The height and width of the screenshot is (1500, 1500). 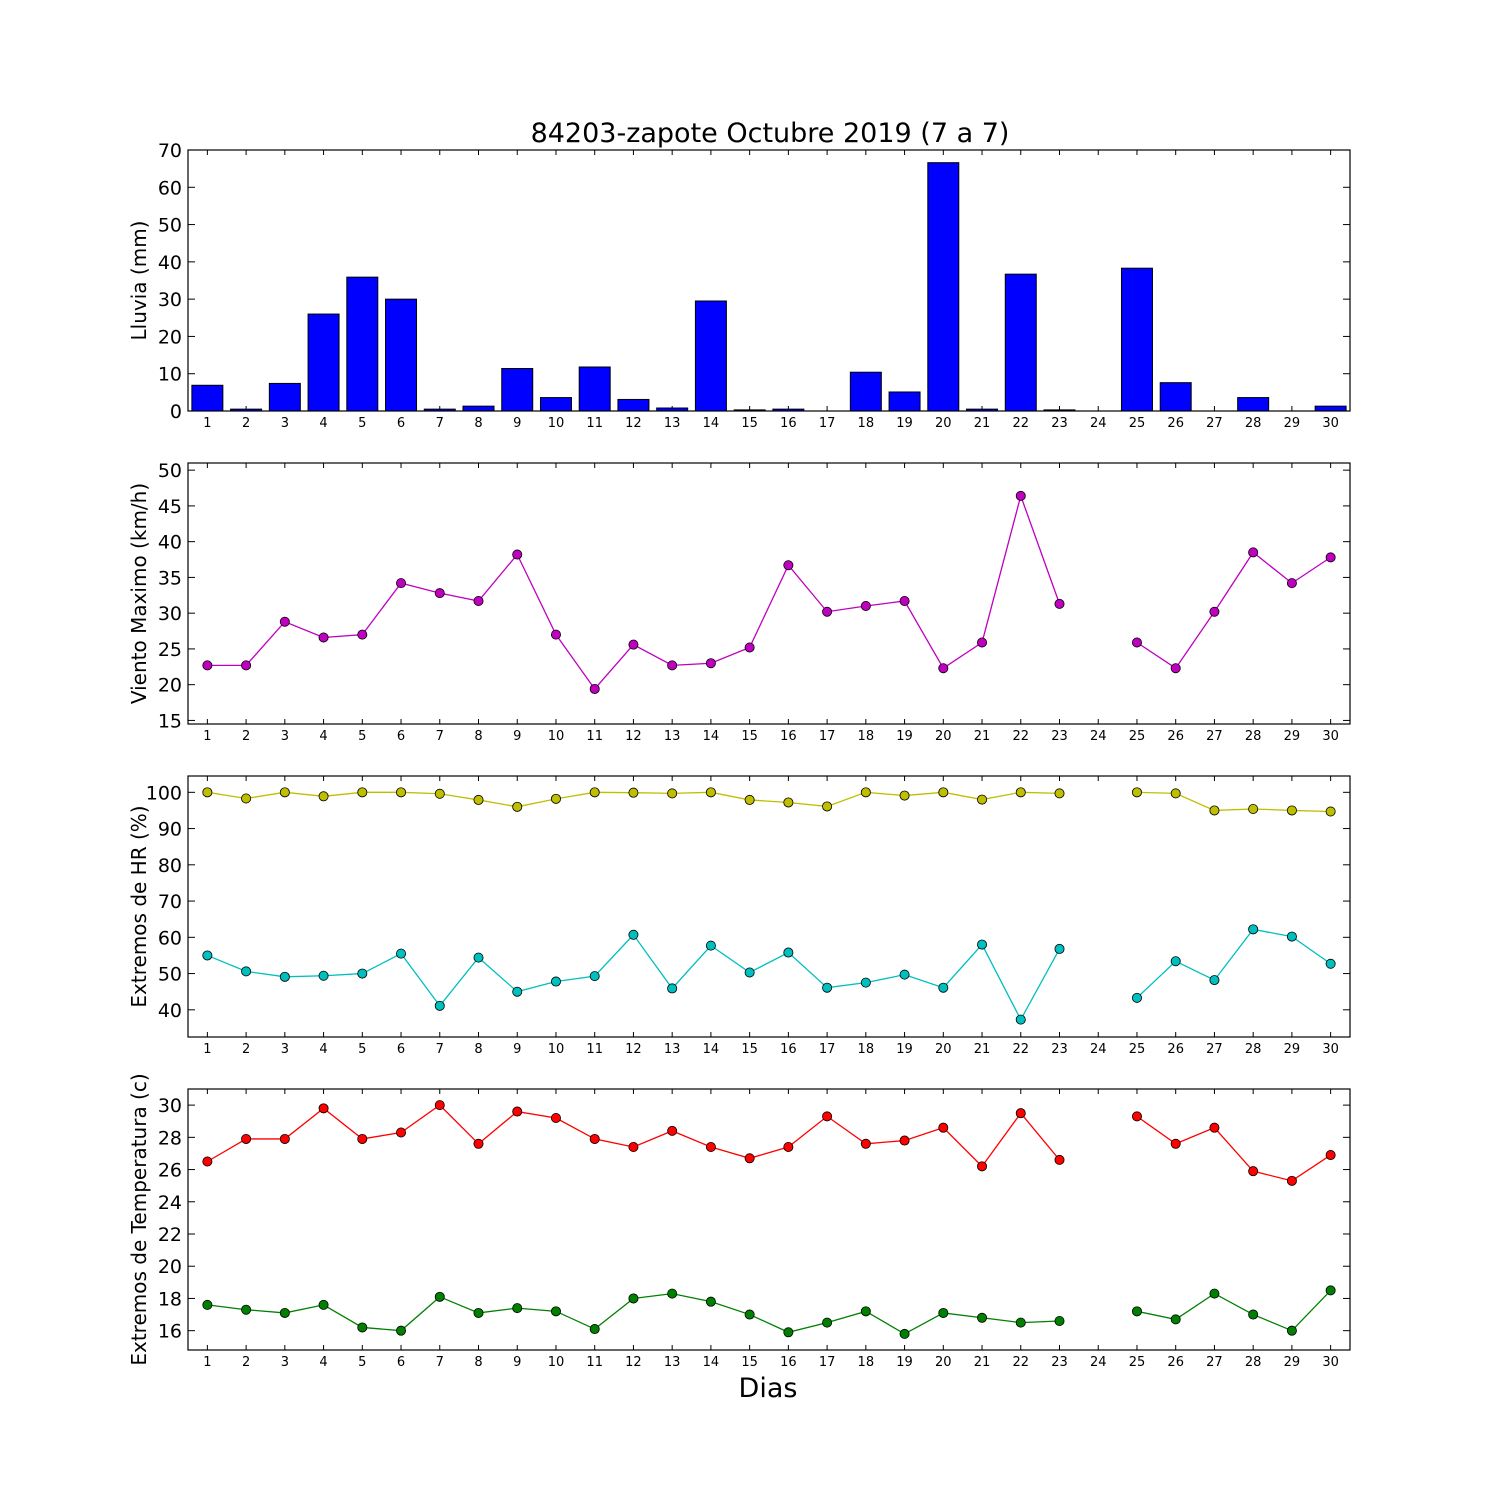 I want to click on x-tick-label: 22, so click(x=1020, y=736).